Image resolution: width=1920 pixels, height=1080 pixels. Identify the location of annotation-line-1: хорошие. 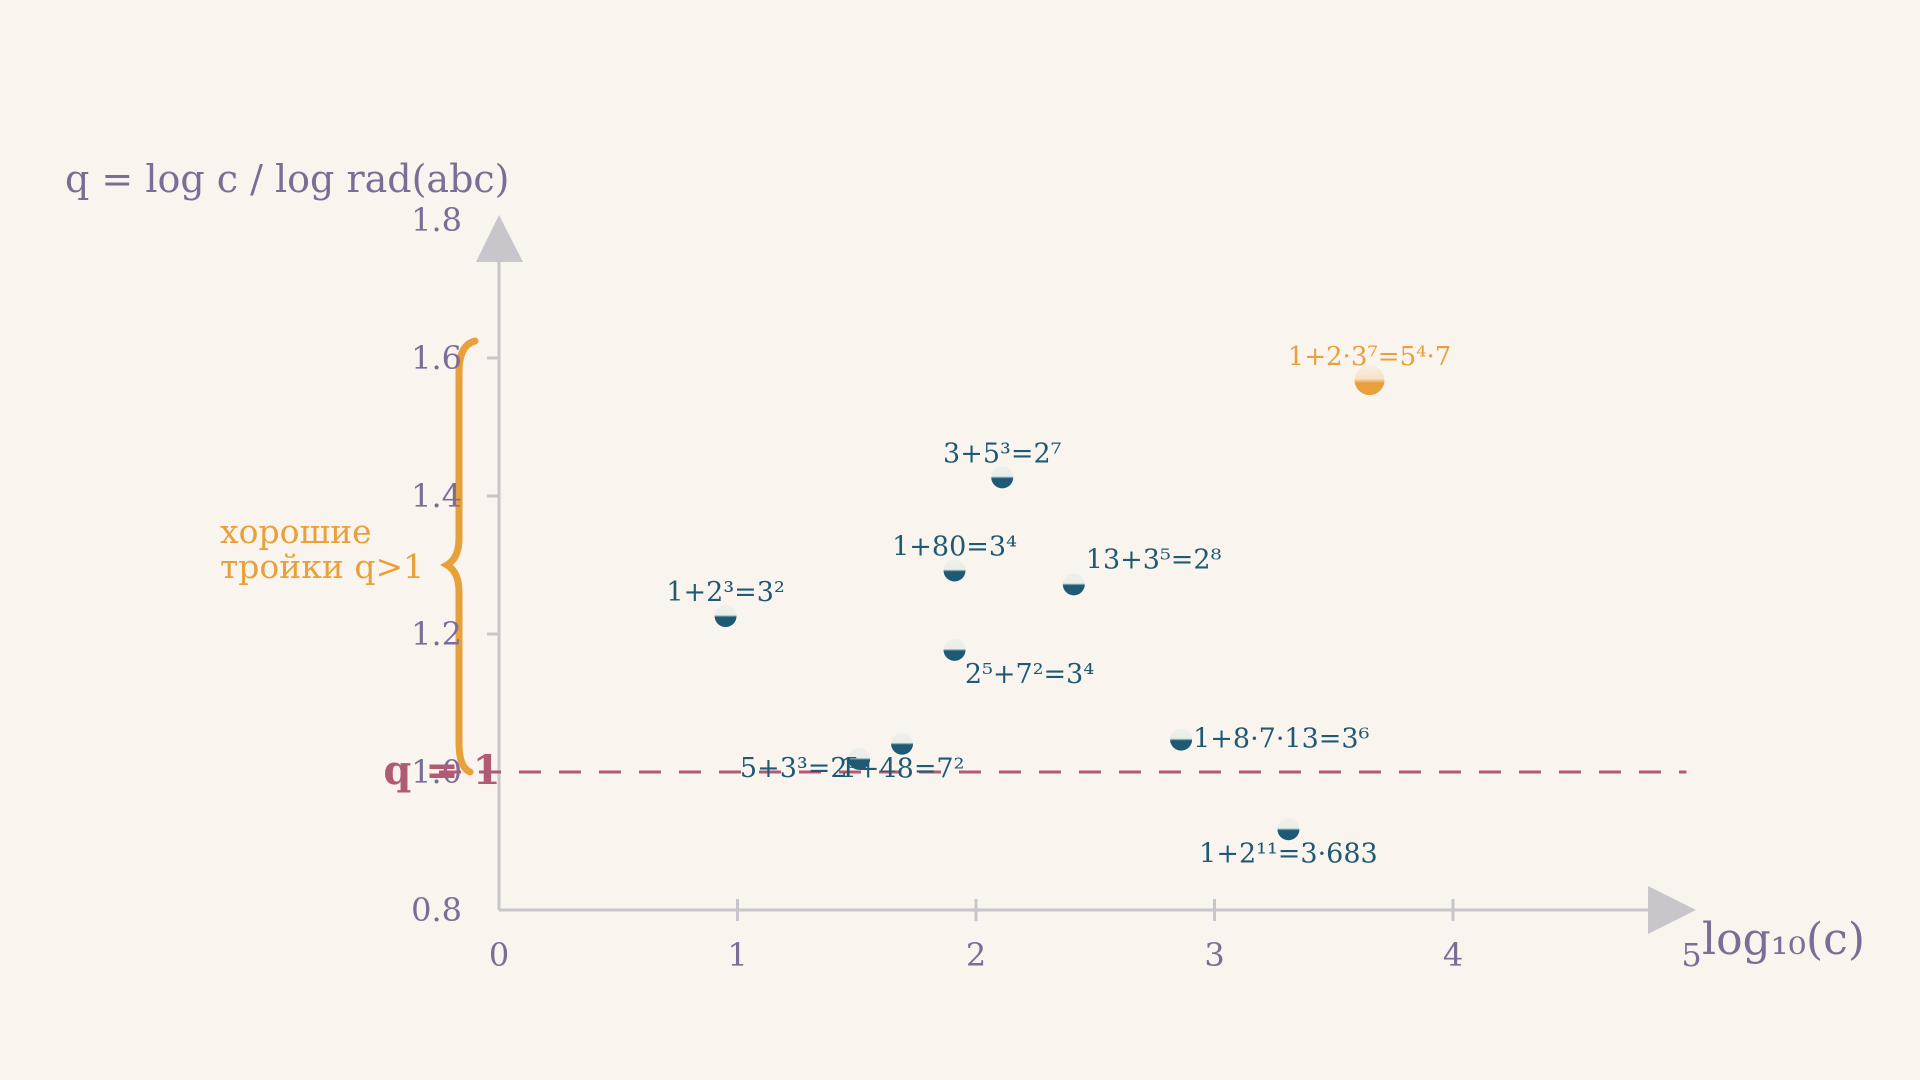
(296, 531).